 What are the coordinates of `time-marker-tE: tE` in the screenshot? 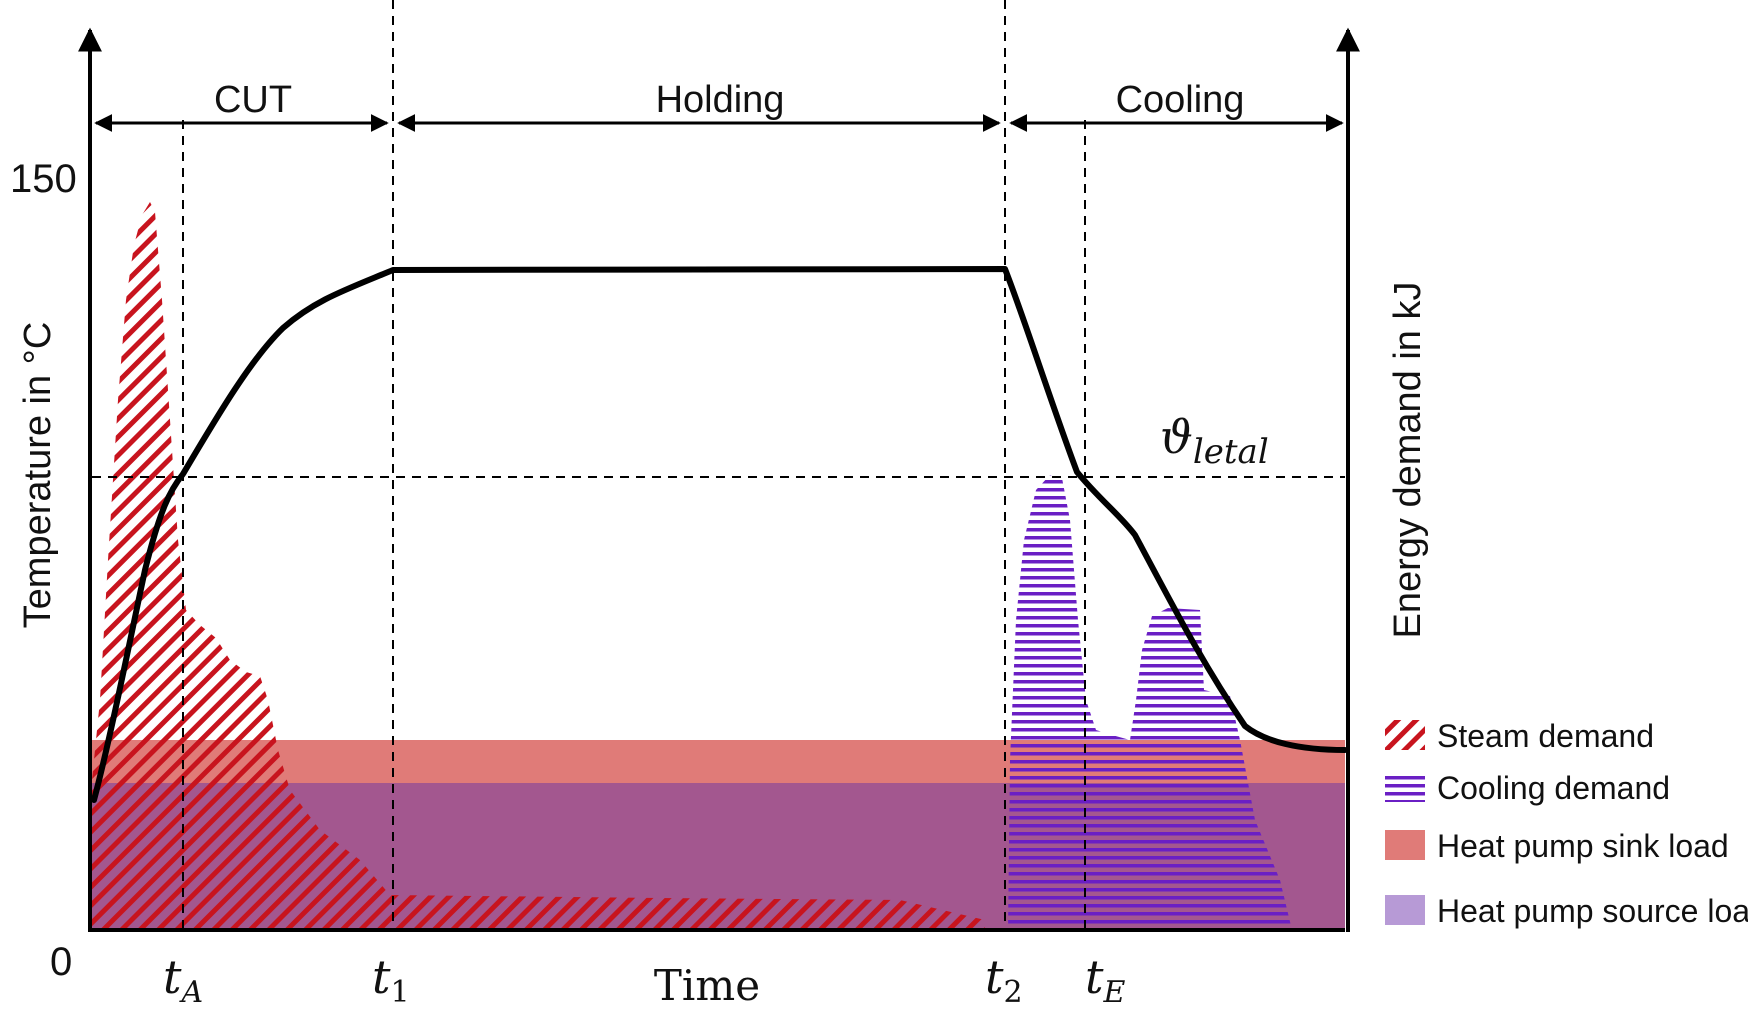 It's located at (1105, 980).